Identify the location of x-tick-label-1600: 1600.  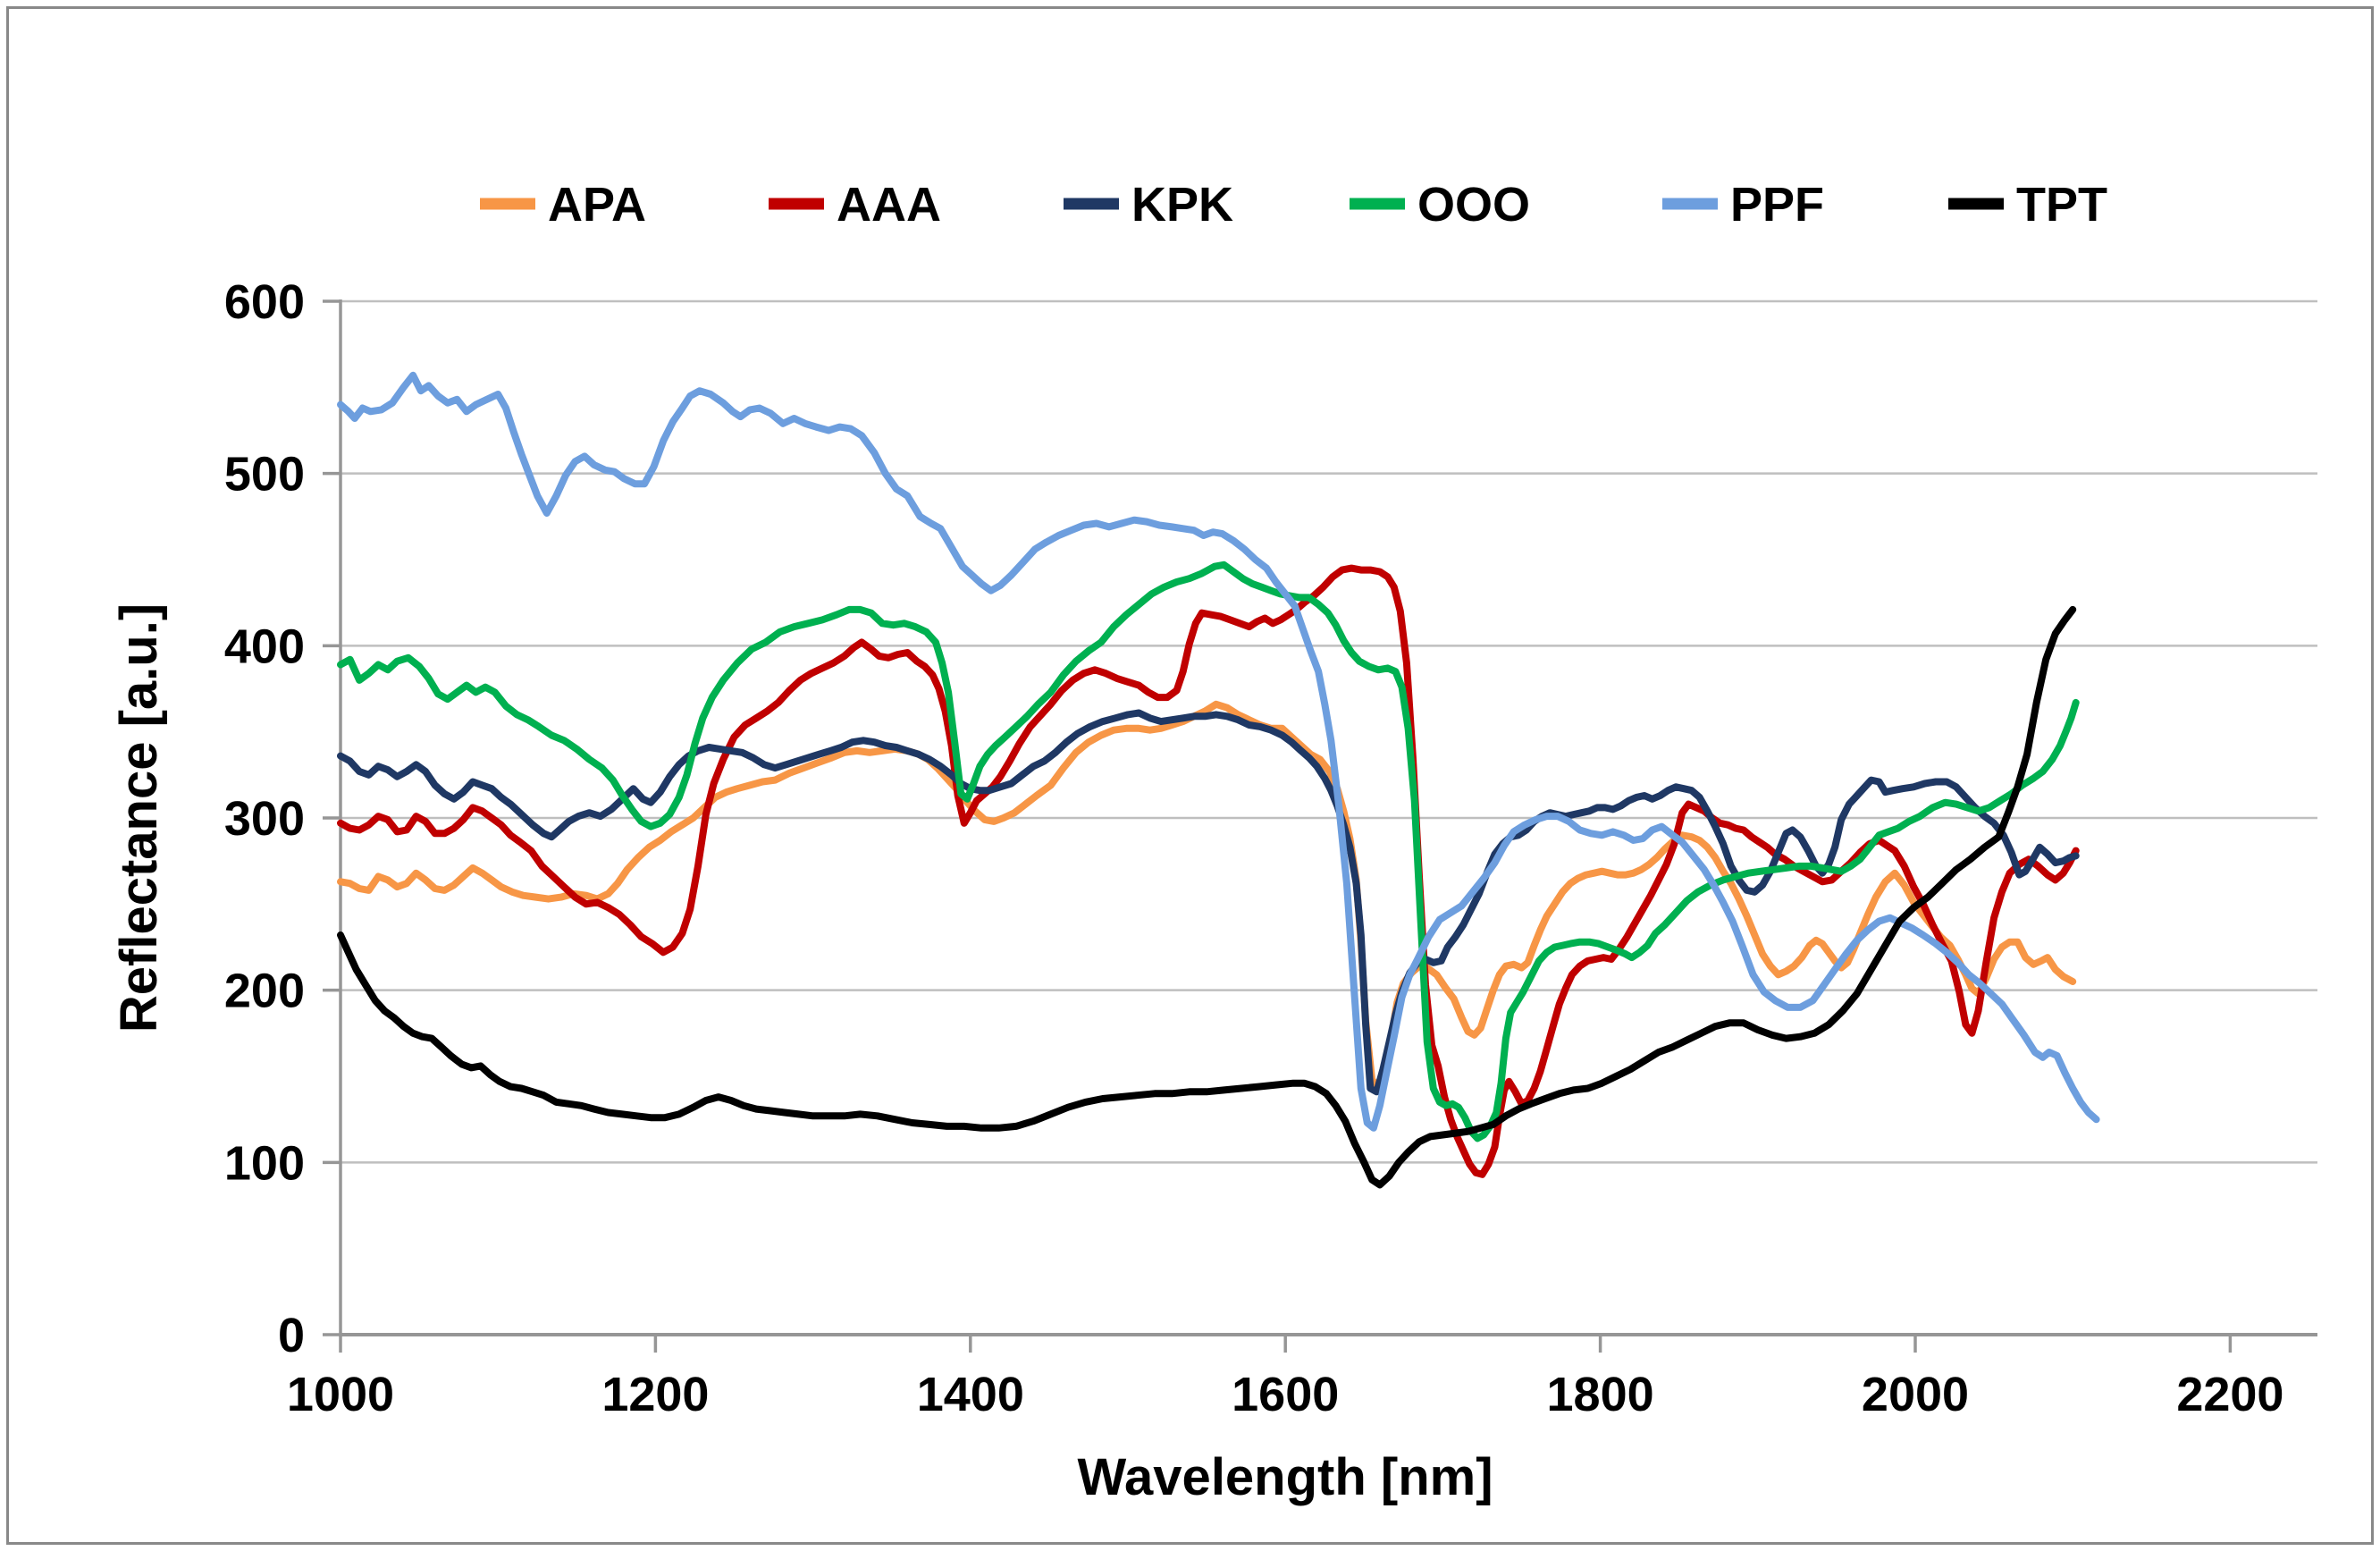
(1285, 1394).